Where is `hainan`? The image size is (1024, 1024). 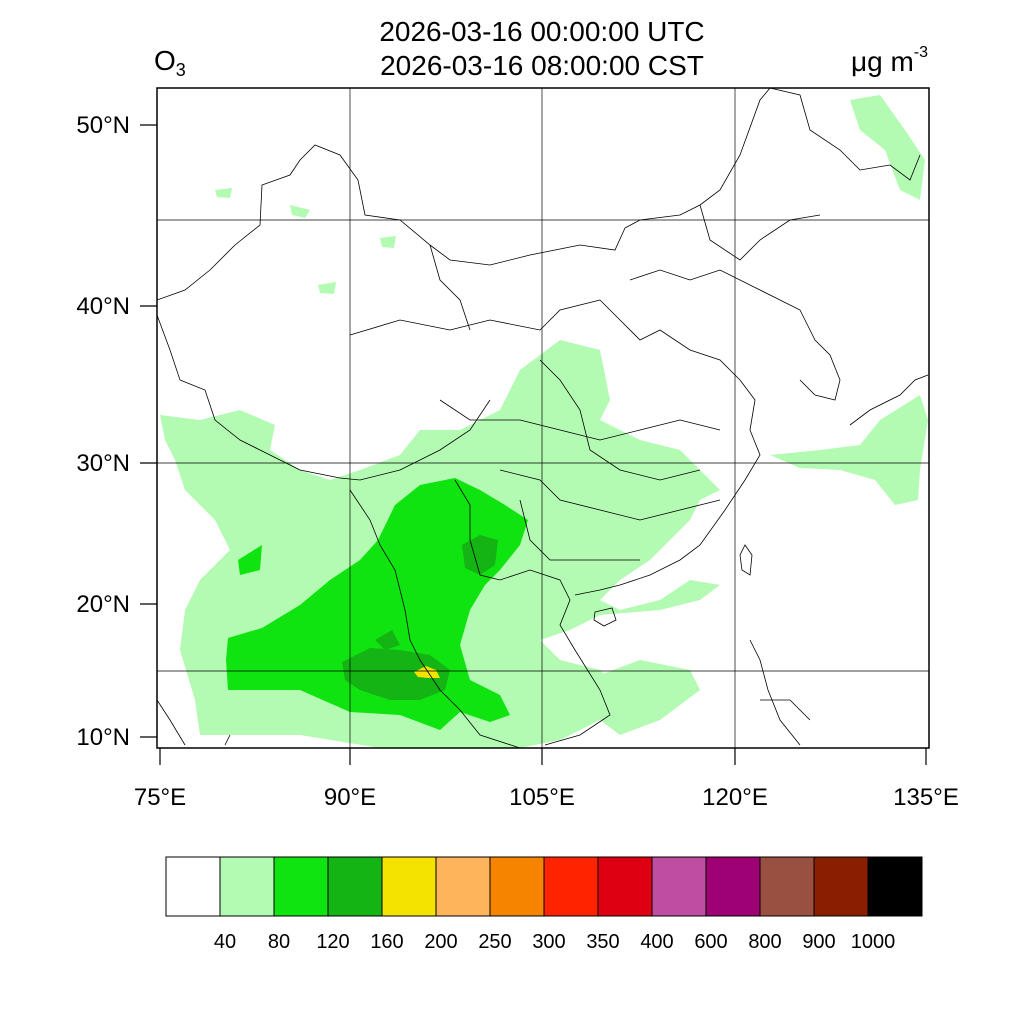 hainan is located at coordinates (605, 617).